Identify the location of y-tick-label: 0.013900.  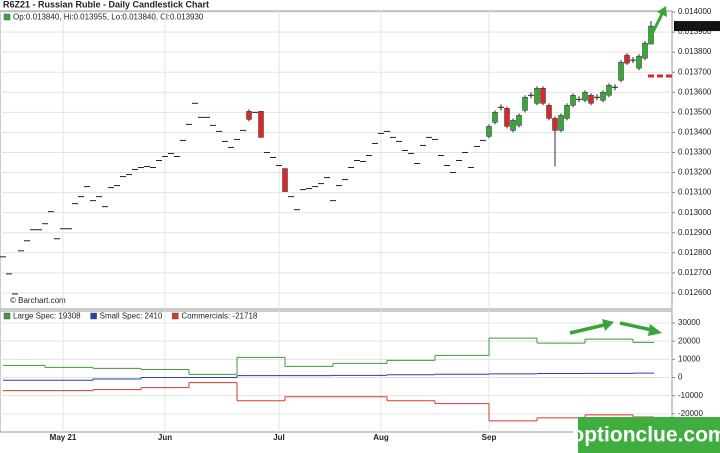
(695, 31).